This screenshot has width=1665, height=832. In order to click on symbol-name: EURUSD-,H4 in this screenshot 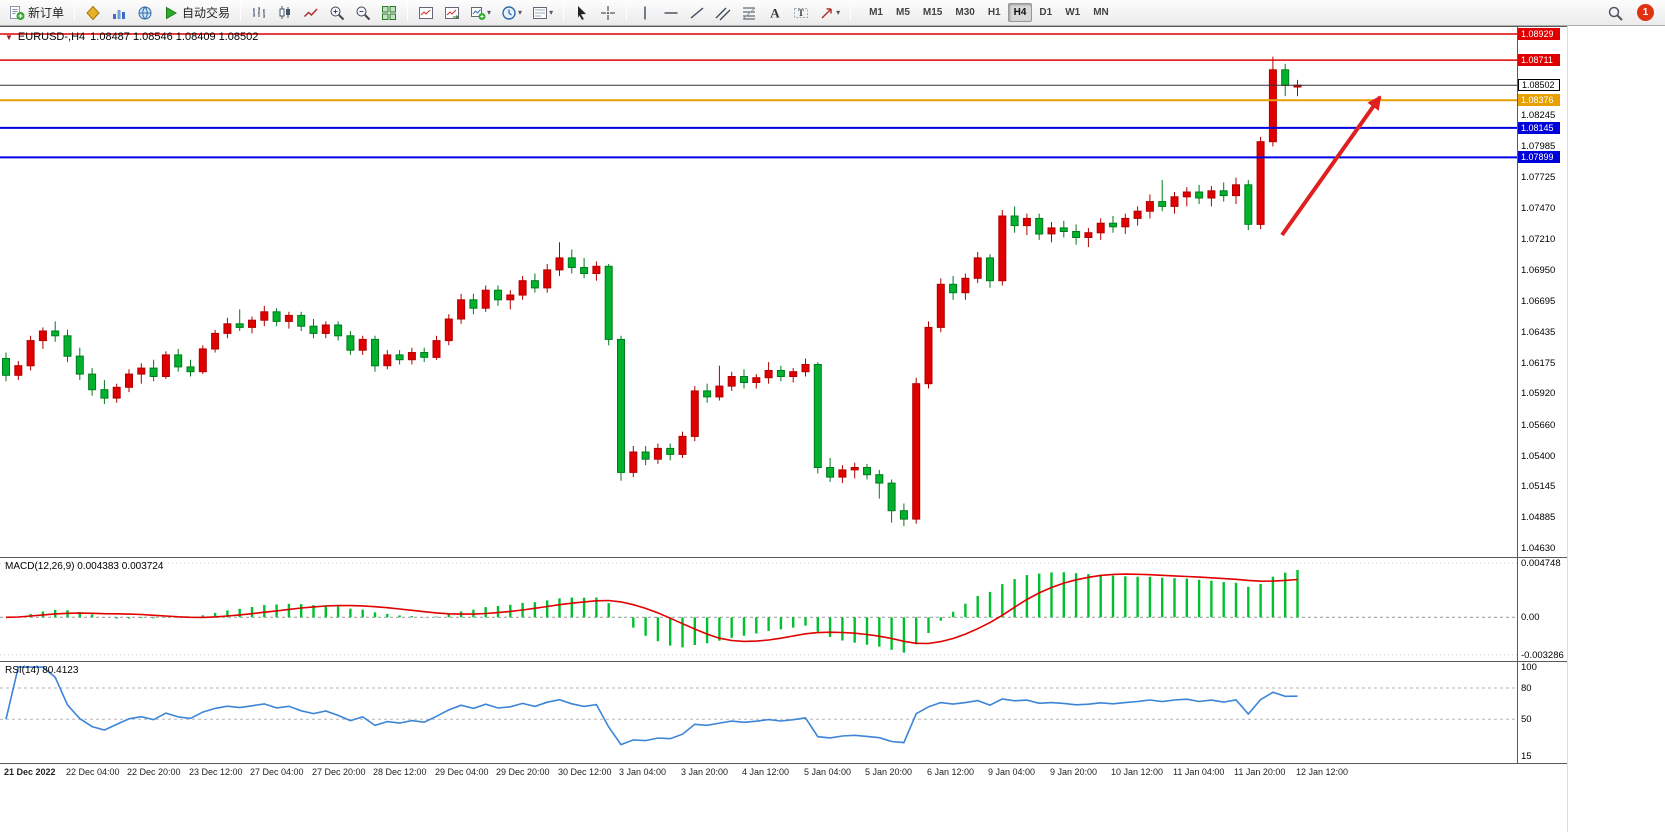, I will do `click(51, 37)`.